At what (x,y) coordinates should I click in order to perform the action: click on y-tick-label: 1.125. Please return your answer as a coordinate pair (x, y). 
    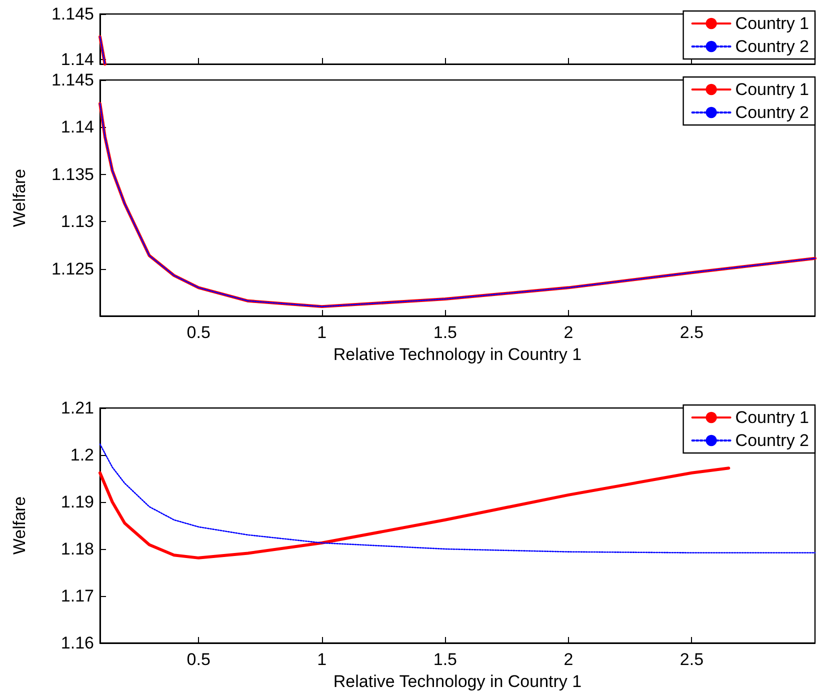
    Looking at the image, I should click on (72, 268).